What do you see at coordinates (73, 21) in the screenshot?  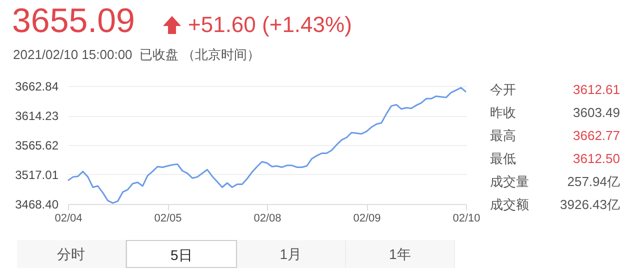 I see `chart-title: 3655.09` at bounding box center [73, 21].